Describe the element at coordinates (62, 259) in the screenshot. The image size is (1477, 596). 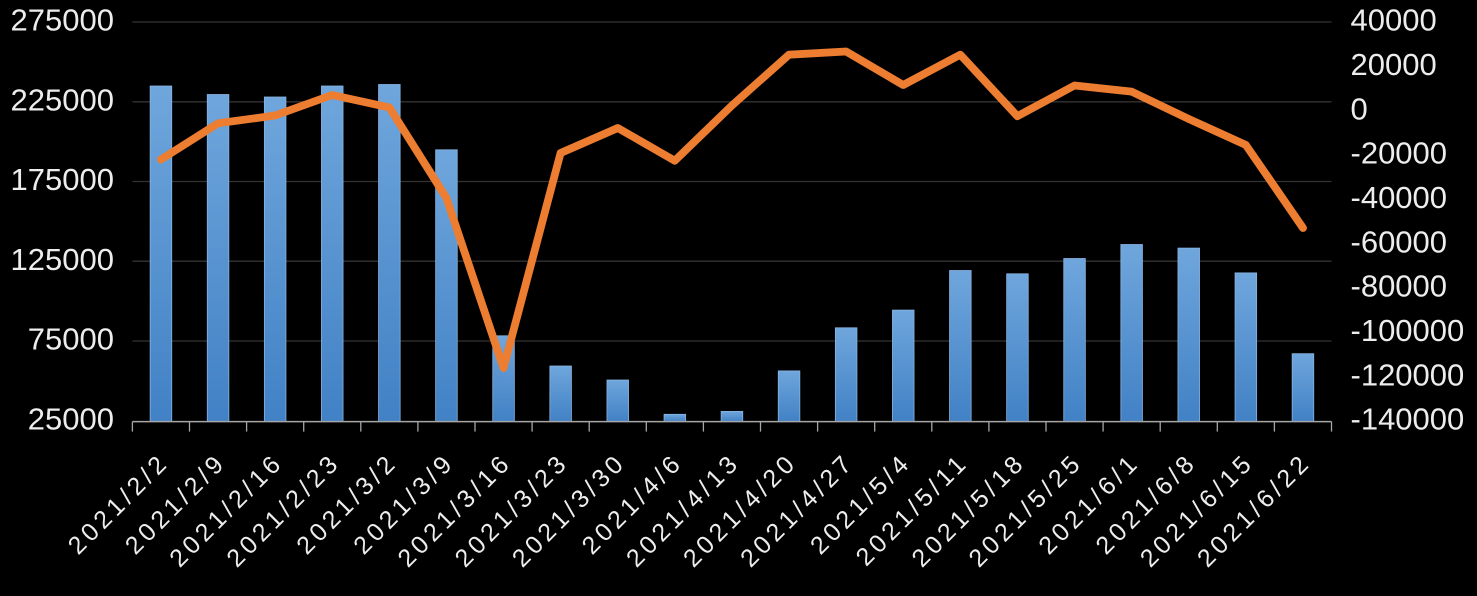
I see `svg-text: 125000` at that location.